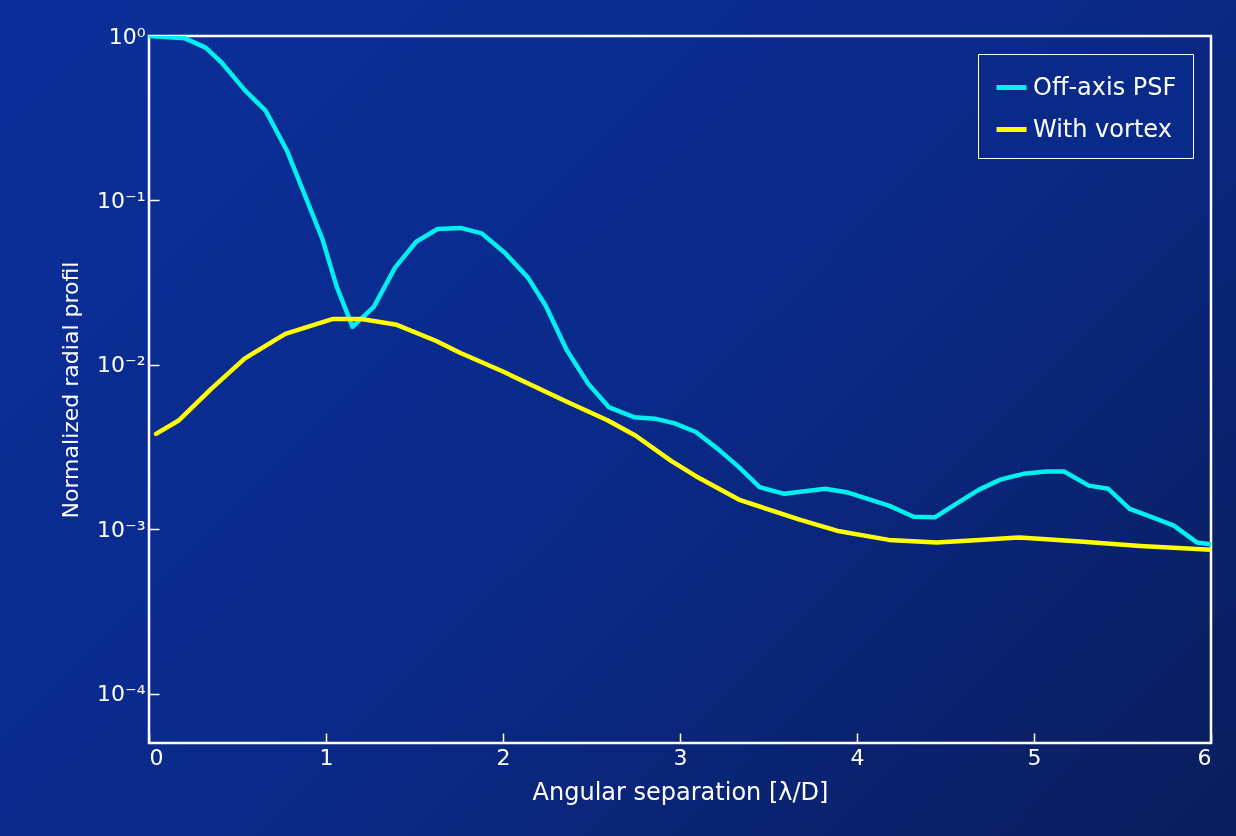 This screenshot has height=836, width=1236. I want to click on y-tick-label: 10⁻², so click(121, 365).